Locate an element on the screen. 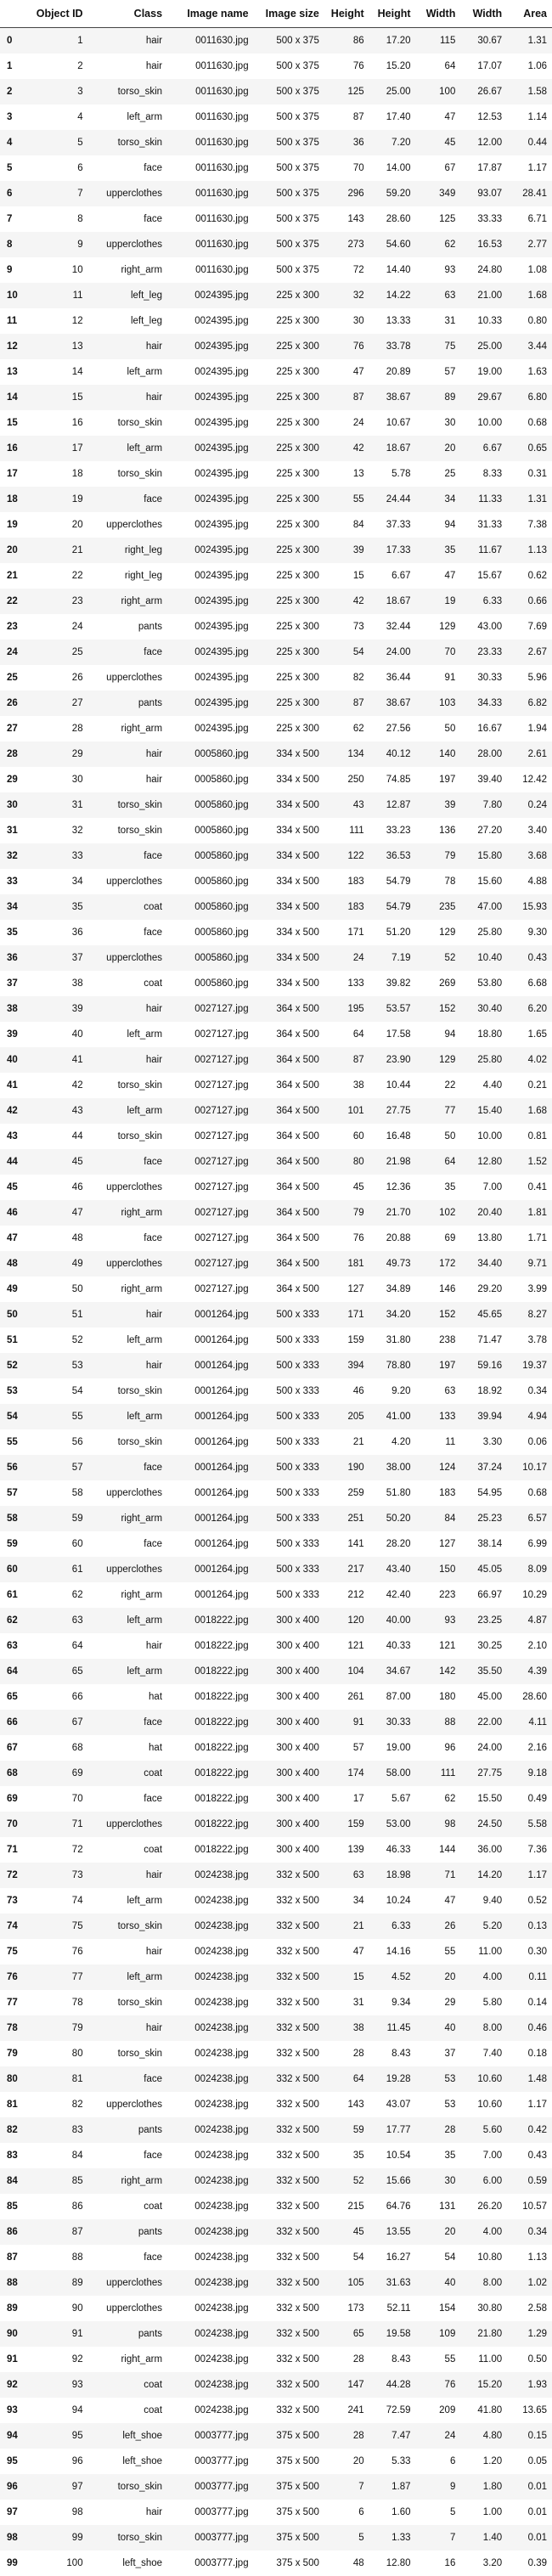 The width and height of the screenshot is (552, 2576). row-index: 42 is located at coordinates (13, 1111).